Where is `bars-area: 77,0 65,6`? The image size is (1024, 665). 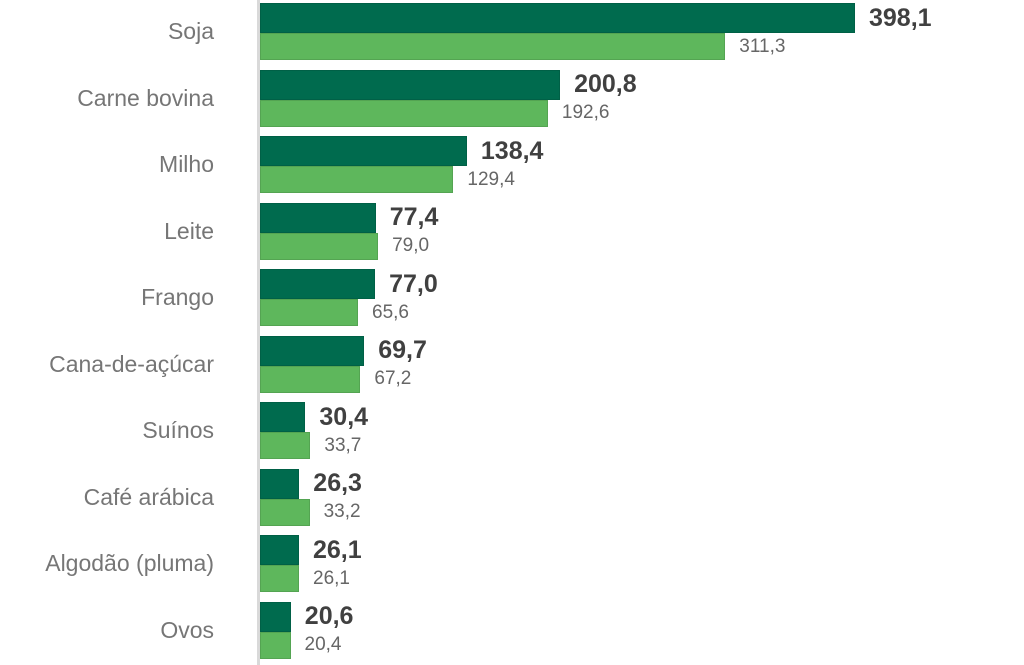 bars-area: 77,0 65,6 is located at coordinates (630, 297).